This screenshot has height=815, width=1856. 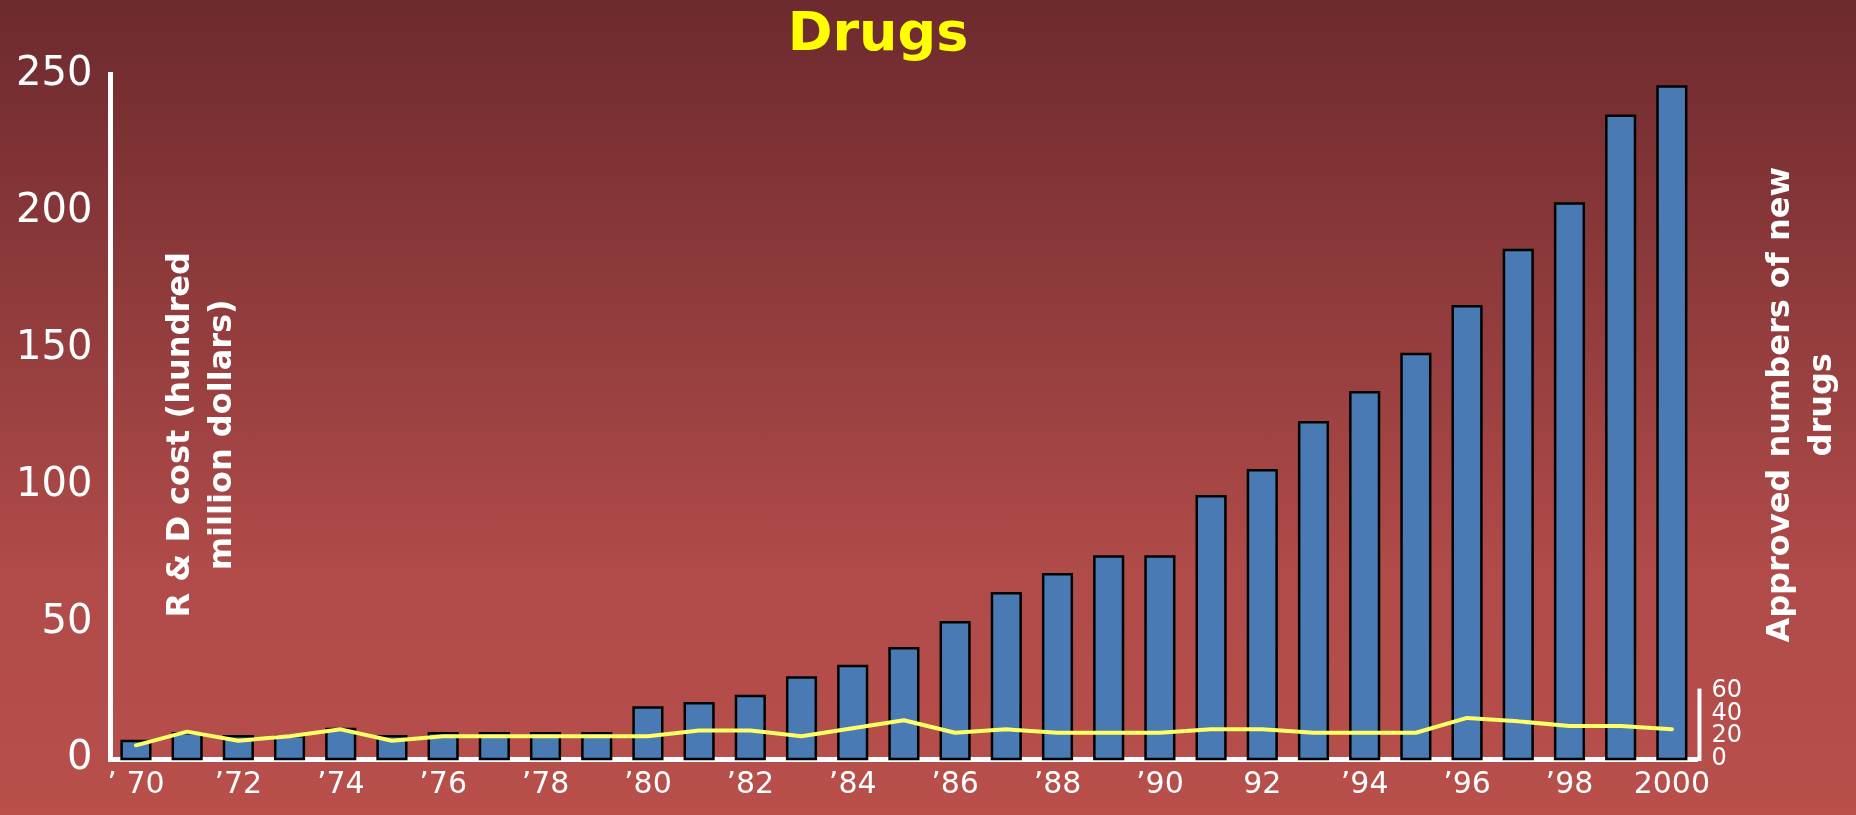 I want to click on x-tick-label: ’98, so click(x=1569, y=782).